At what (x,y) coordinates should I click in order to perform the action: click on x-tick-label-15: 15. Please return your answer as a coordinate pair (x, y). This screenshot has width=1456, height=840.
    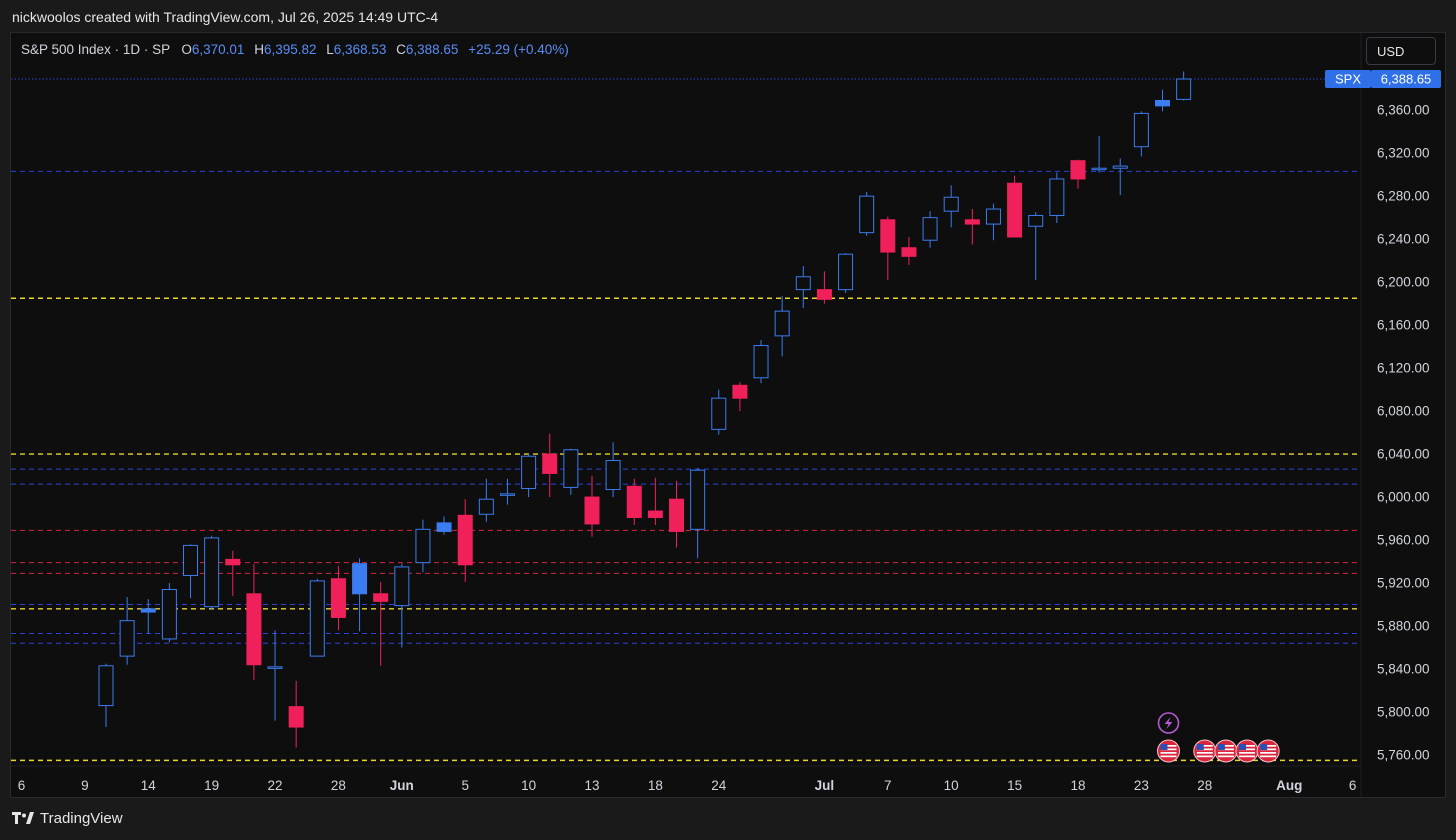
    Looking at the image, I should click on (1014, 785).